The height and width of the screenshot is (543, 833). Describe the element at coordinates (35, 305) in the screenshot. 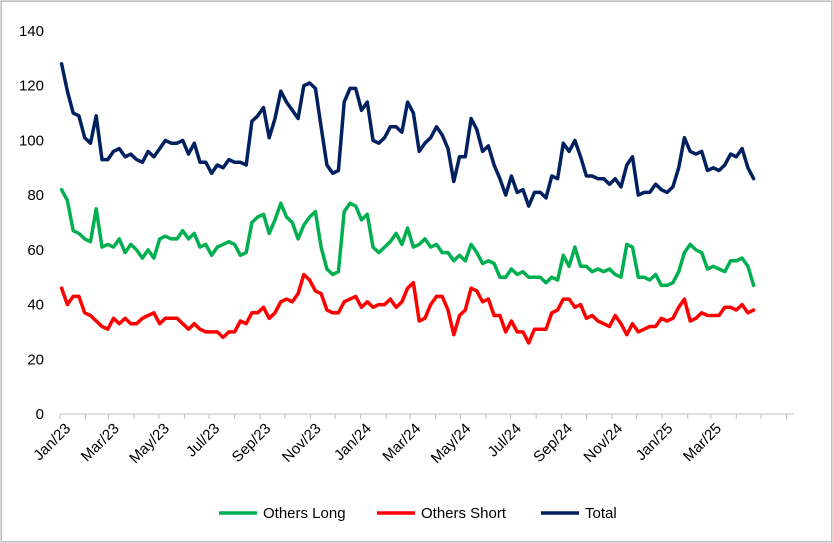

I see `y-tick-label-40: 40` at that location.